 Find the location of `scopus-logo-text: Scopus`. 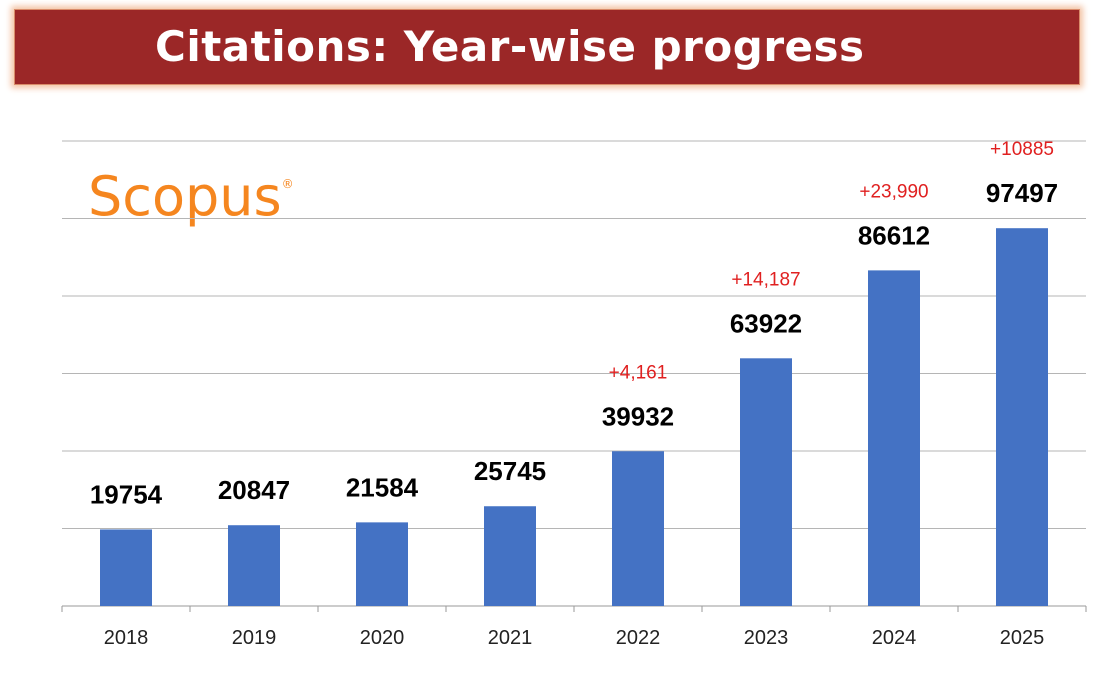

scopus-logo-text: Scopus is located at coordinates (185, 196).